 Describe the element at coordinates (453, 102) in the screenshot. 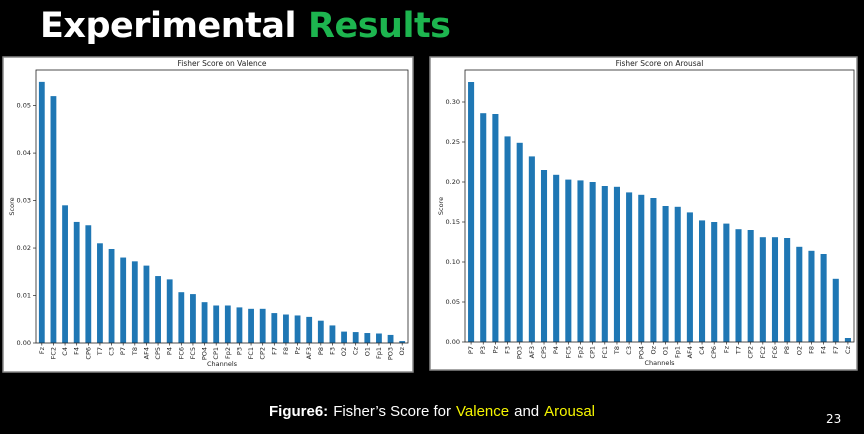

I see `y-tick-label: 0.30` at that location.